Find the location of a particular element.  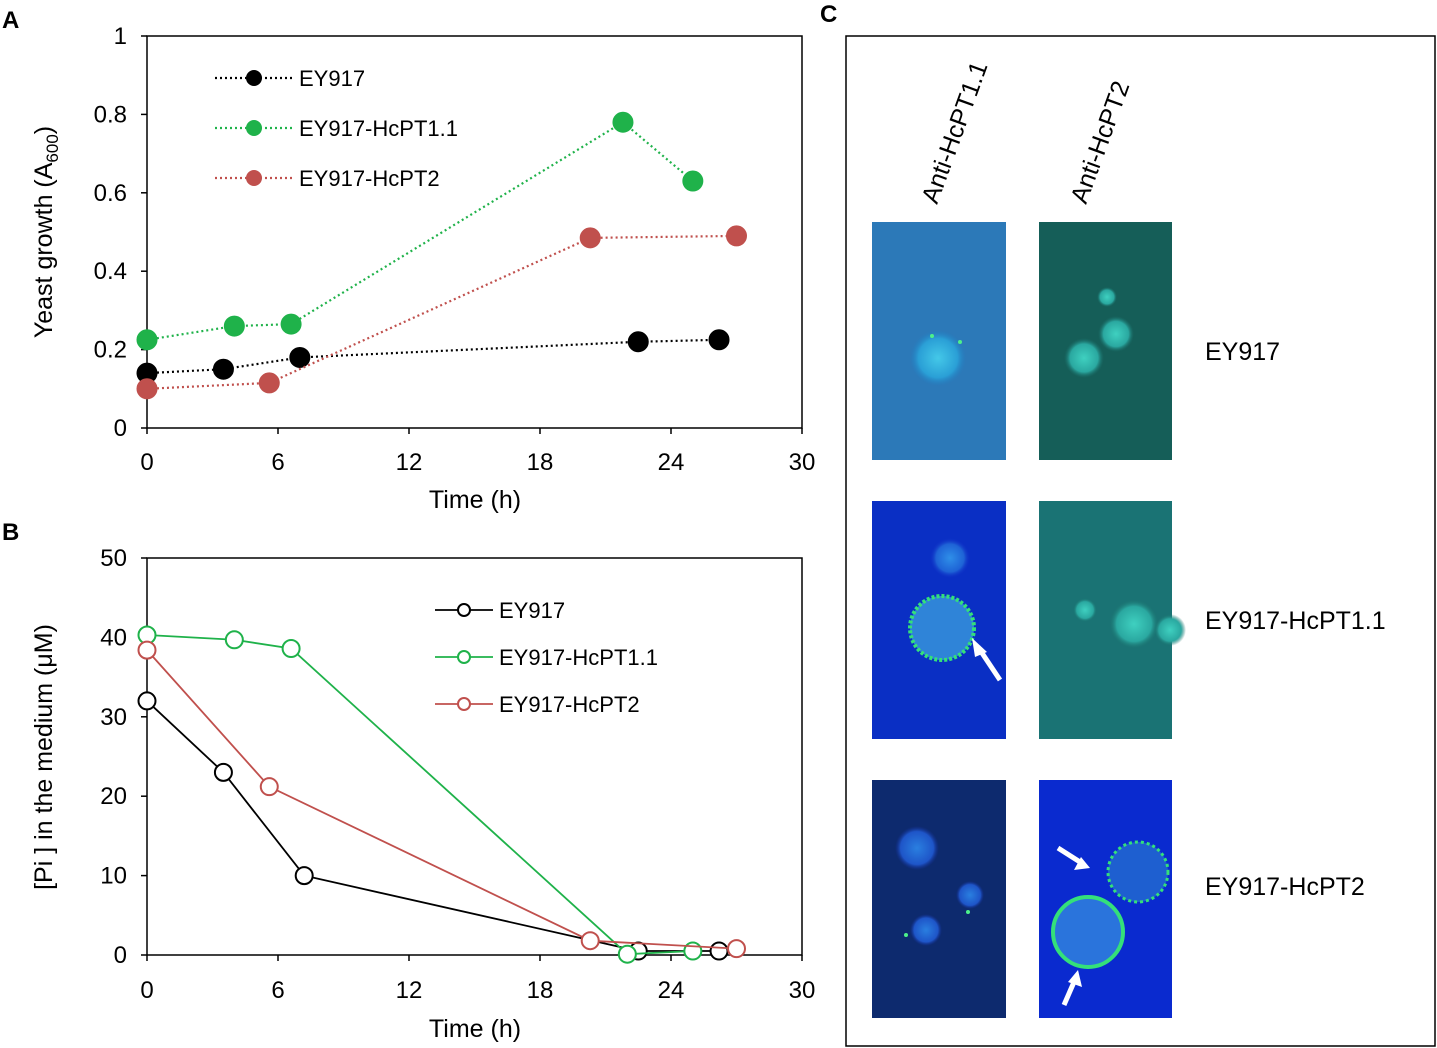

panel-a-legend: EY917 EY917-HcPT1.1 EY917-HcPT2 is located at coordinates (336, 128).